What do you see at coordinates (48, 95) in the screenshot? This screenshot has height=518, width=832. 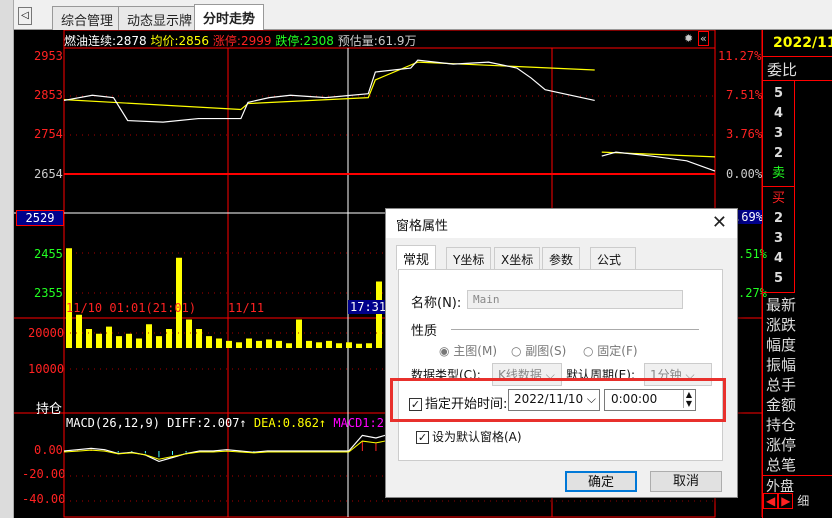 I see `y-tick: 2853` at bounding box center [48, 95].